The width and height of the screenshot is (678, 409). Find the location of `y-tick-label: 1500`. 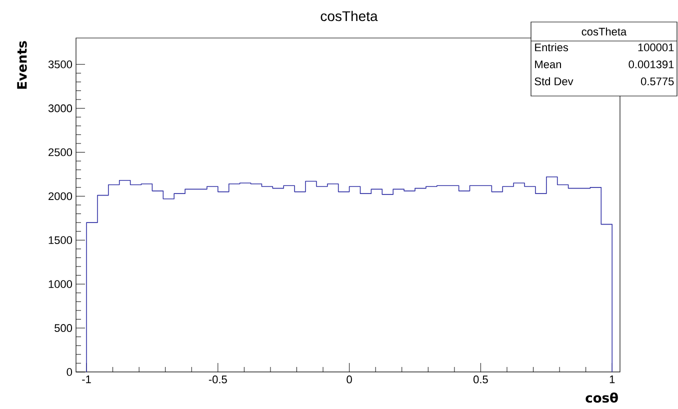

y-tick-label: 1500 is located at coordinates (60, 240).